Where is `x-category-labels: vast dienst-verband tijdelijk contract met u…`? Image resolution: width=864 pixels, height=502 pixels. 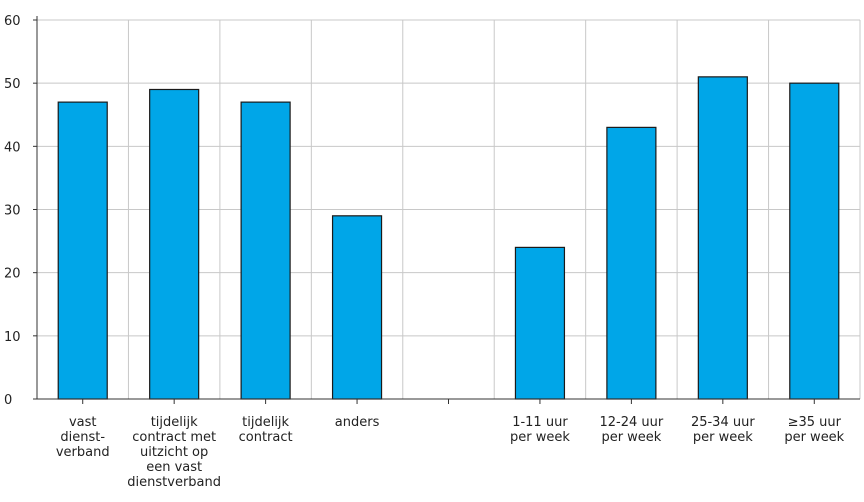 x-category-labels: vast dienst-verband tijdelijk contract met u… is located at coordinates (450, 452).